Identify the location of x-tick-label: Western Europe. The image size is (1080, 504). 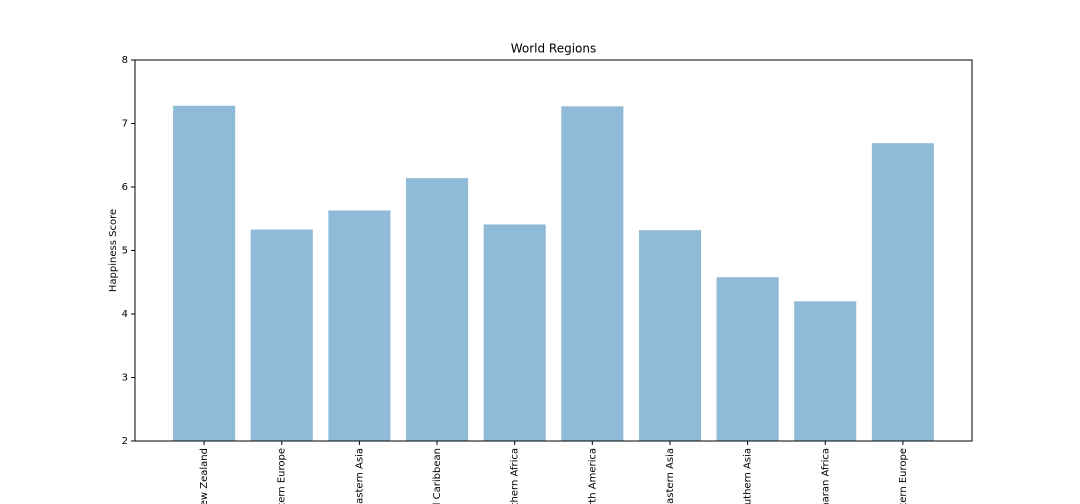
(903, 476).